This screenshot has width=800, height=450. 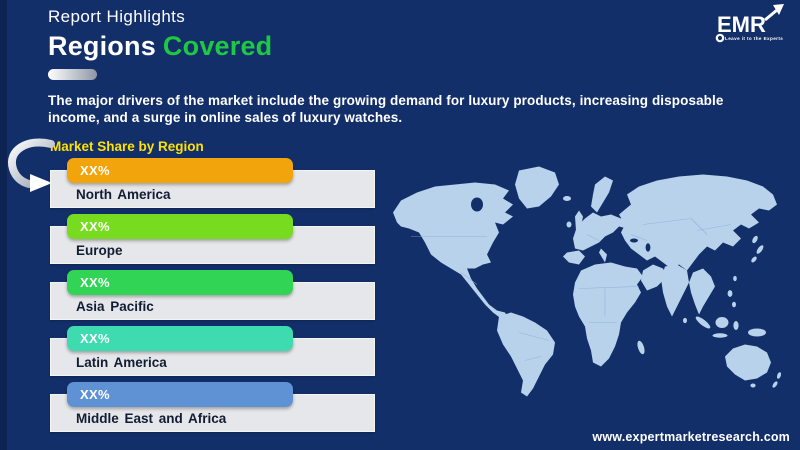 What do you see at coordinates (115, 306) in the screenshot?
I see `region-label: Asia Pacific` at bounding box center [115, 306].